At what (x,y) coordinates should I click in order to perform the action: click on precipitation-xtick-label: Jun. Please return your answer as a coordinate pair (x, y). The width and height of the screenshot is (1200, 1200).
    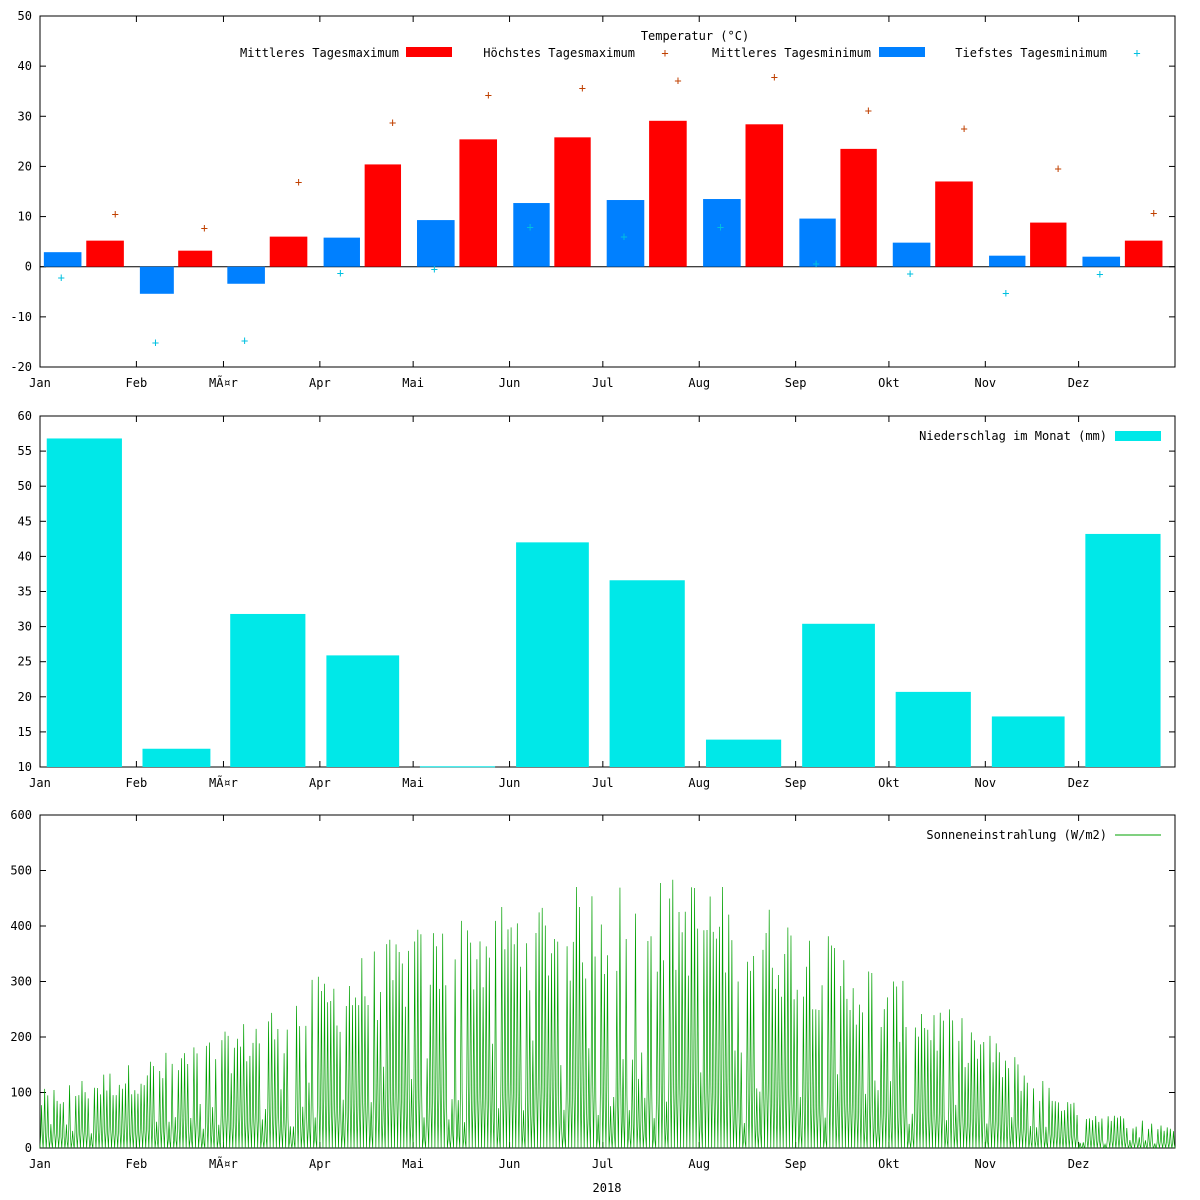
    Looking at the image, I should click on (510, 783).